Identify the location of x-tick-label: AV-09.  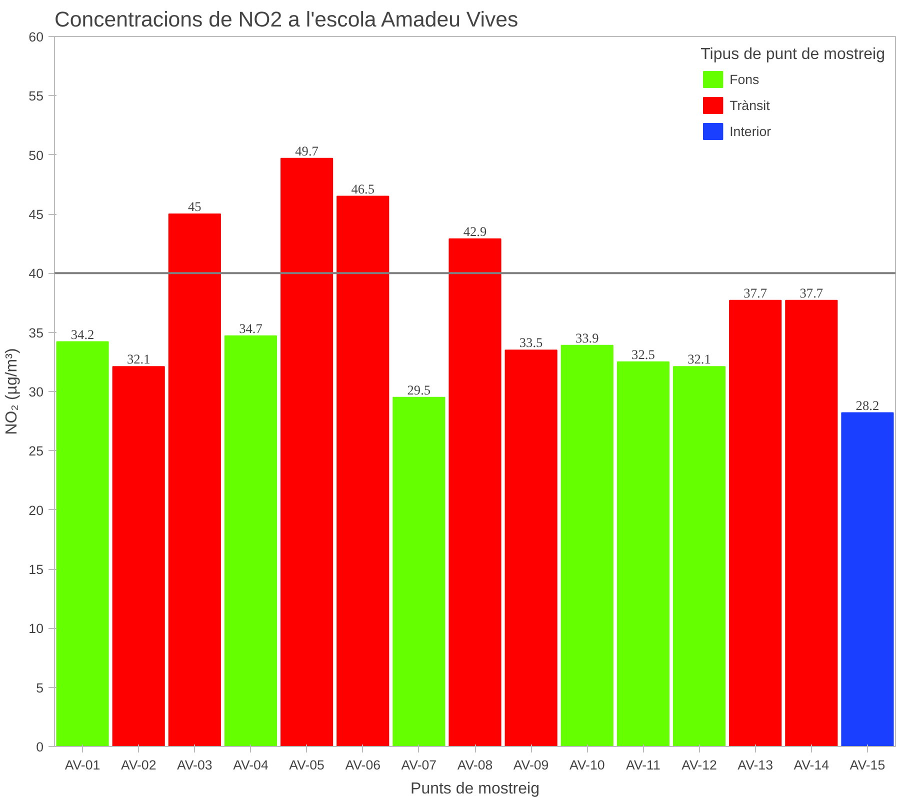
(531, 765).